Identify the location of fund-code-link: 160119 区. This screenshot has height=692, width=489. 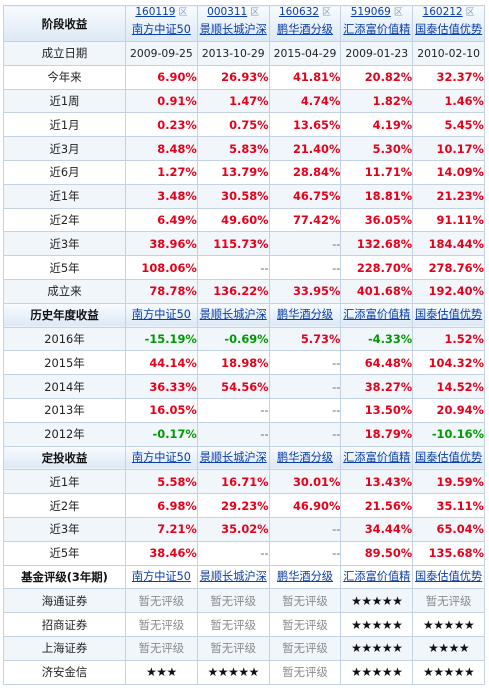
(161, 13).